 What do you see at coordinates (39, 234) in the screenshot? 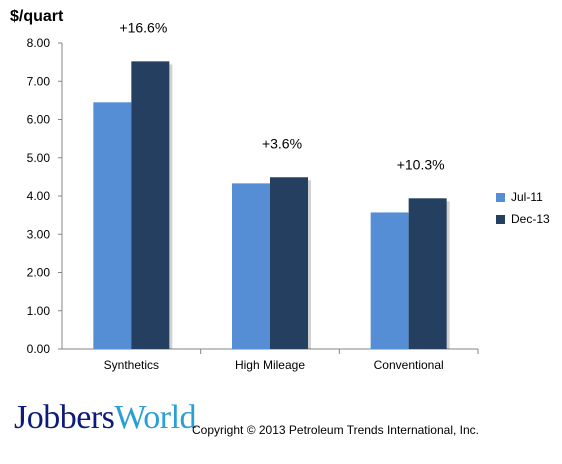
I see `y-tick-label: 3.00` at bounding box center [39, 234].